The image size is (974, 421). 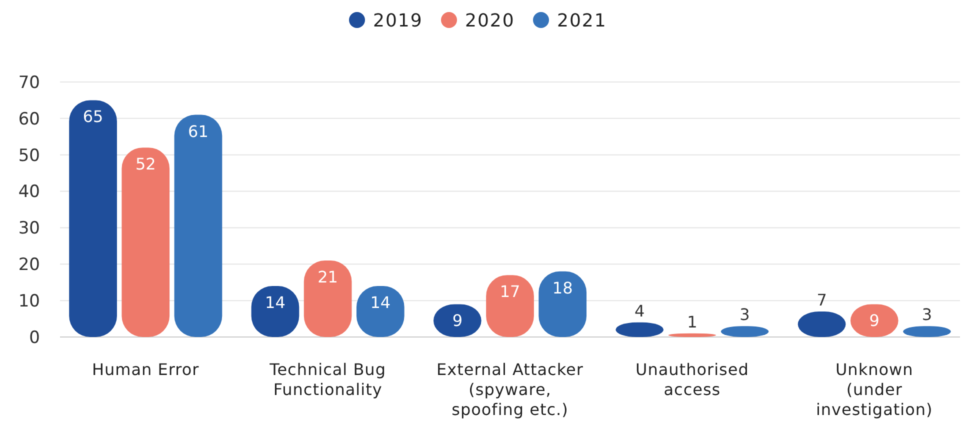 I want to click on legend-label: 2021, so click(x=582, y=21).